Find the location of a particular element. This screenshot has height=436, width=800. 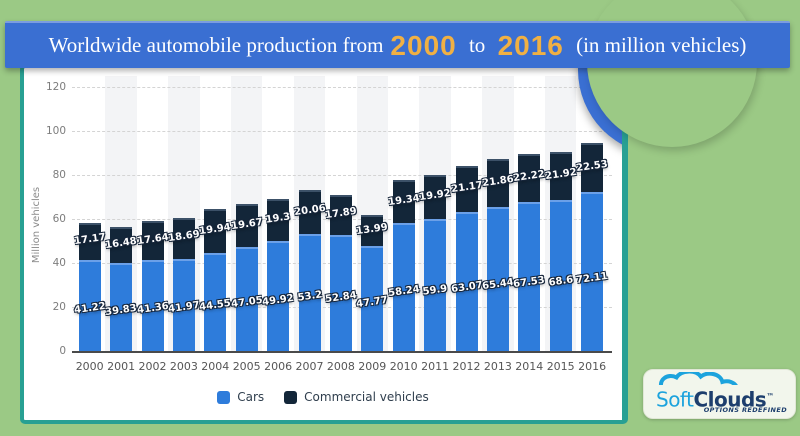

bar-commercial-2000 is located at coordinates (89, 241).